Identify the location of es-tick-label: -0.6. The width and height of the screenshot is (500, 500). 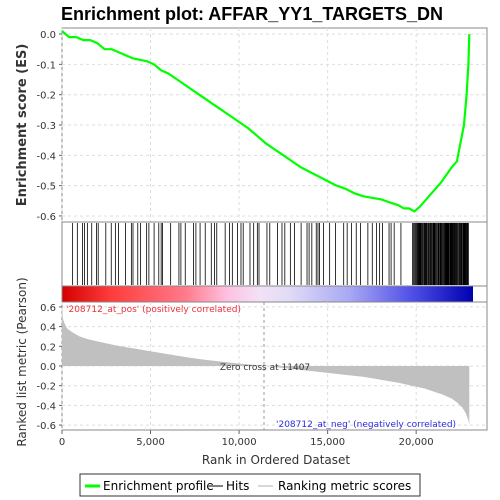
(46, 217).